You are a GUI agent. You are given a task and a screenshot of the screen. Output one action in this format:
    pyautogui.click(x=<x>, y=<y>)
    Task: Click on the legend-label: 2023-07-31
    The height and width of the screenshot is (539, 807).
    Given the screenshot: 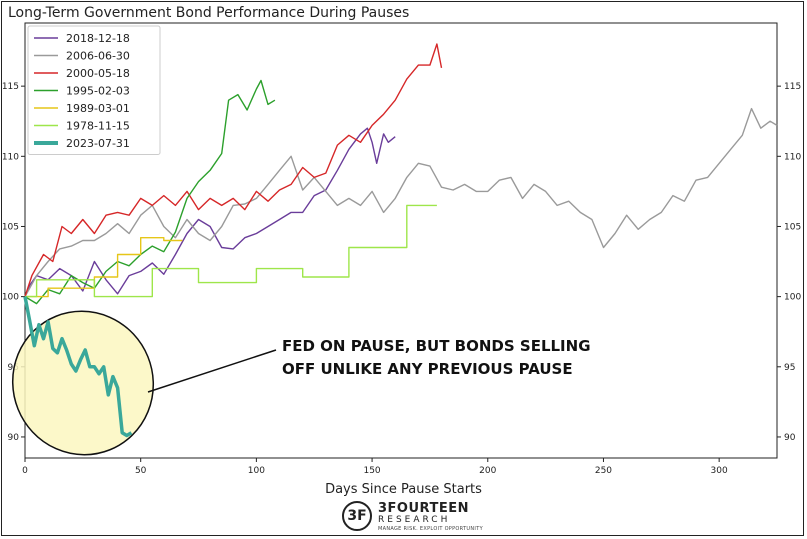 What is the action you would take?
    pyautogui.click(x=98, y=143)
    